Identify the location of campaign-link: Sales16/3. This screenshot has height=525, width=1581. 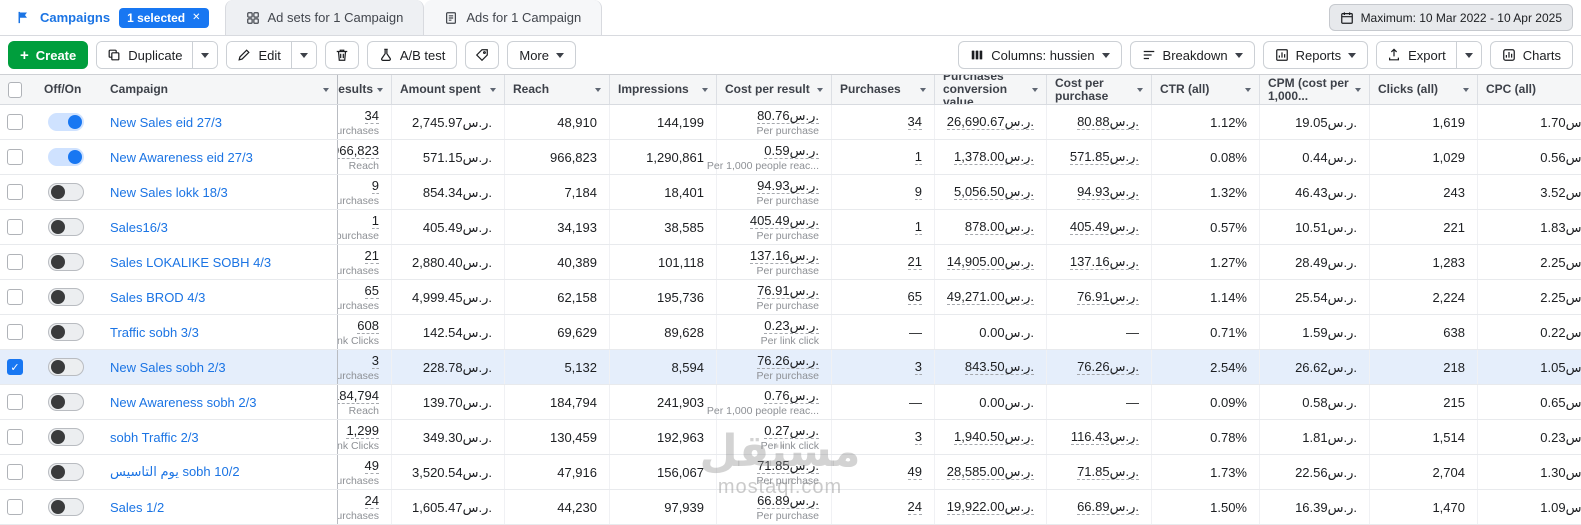
(139, 227).